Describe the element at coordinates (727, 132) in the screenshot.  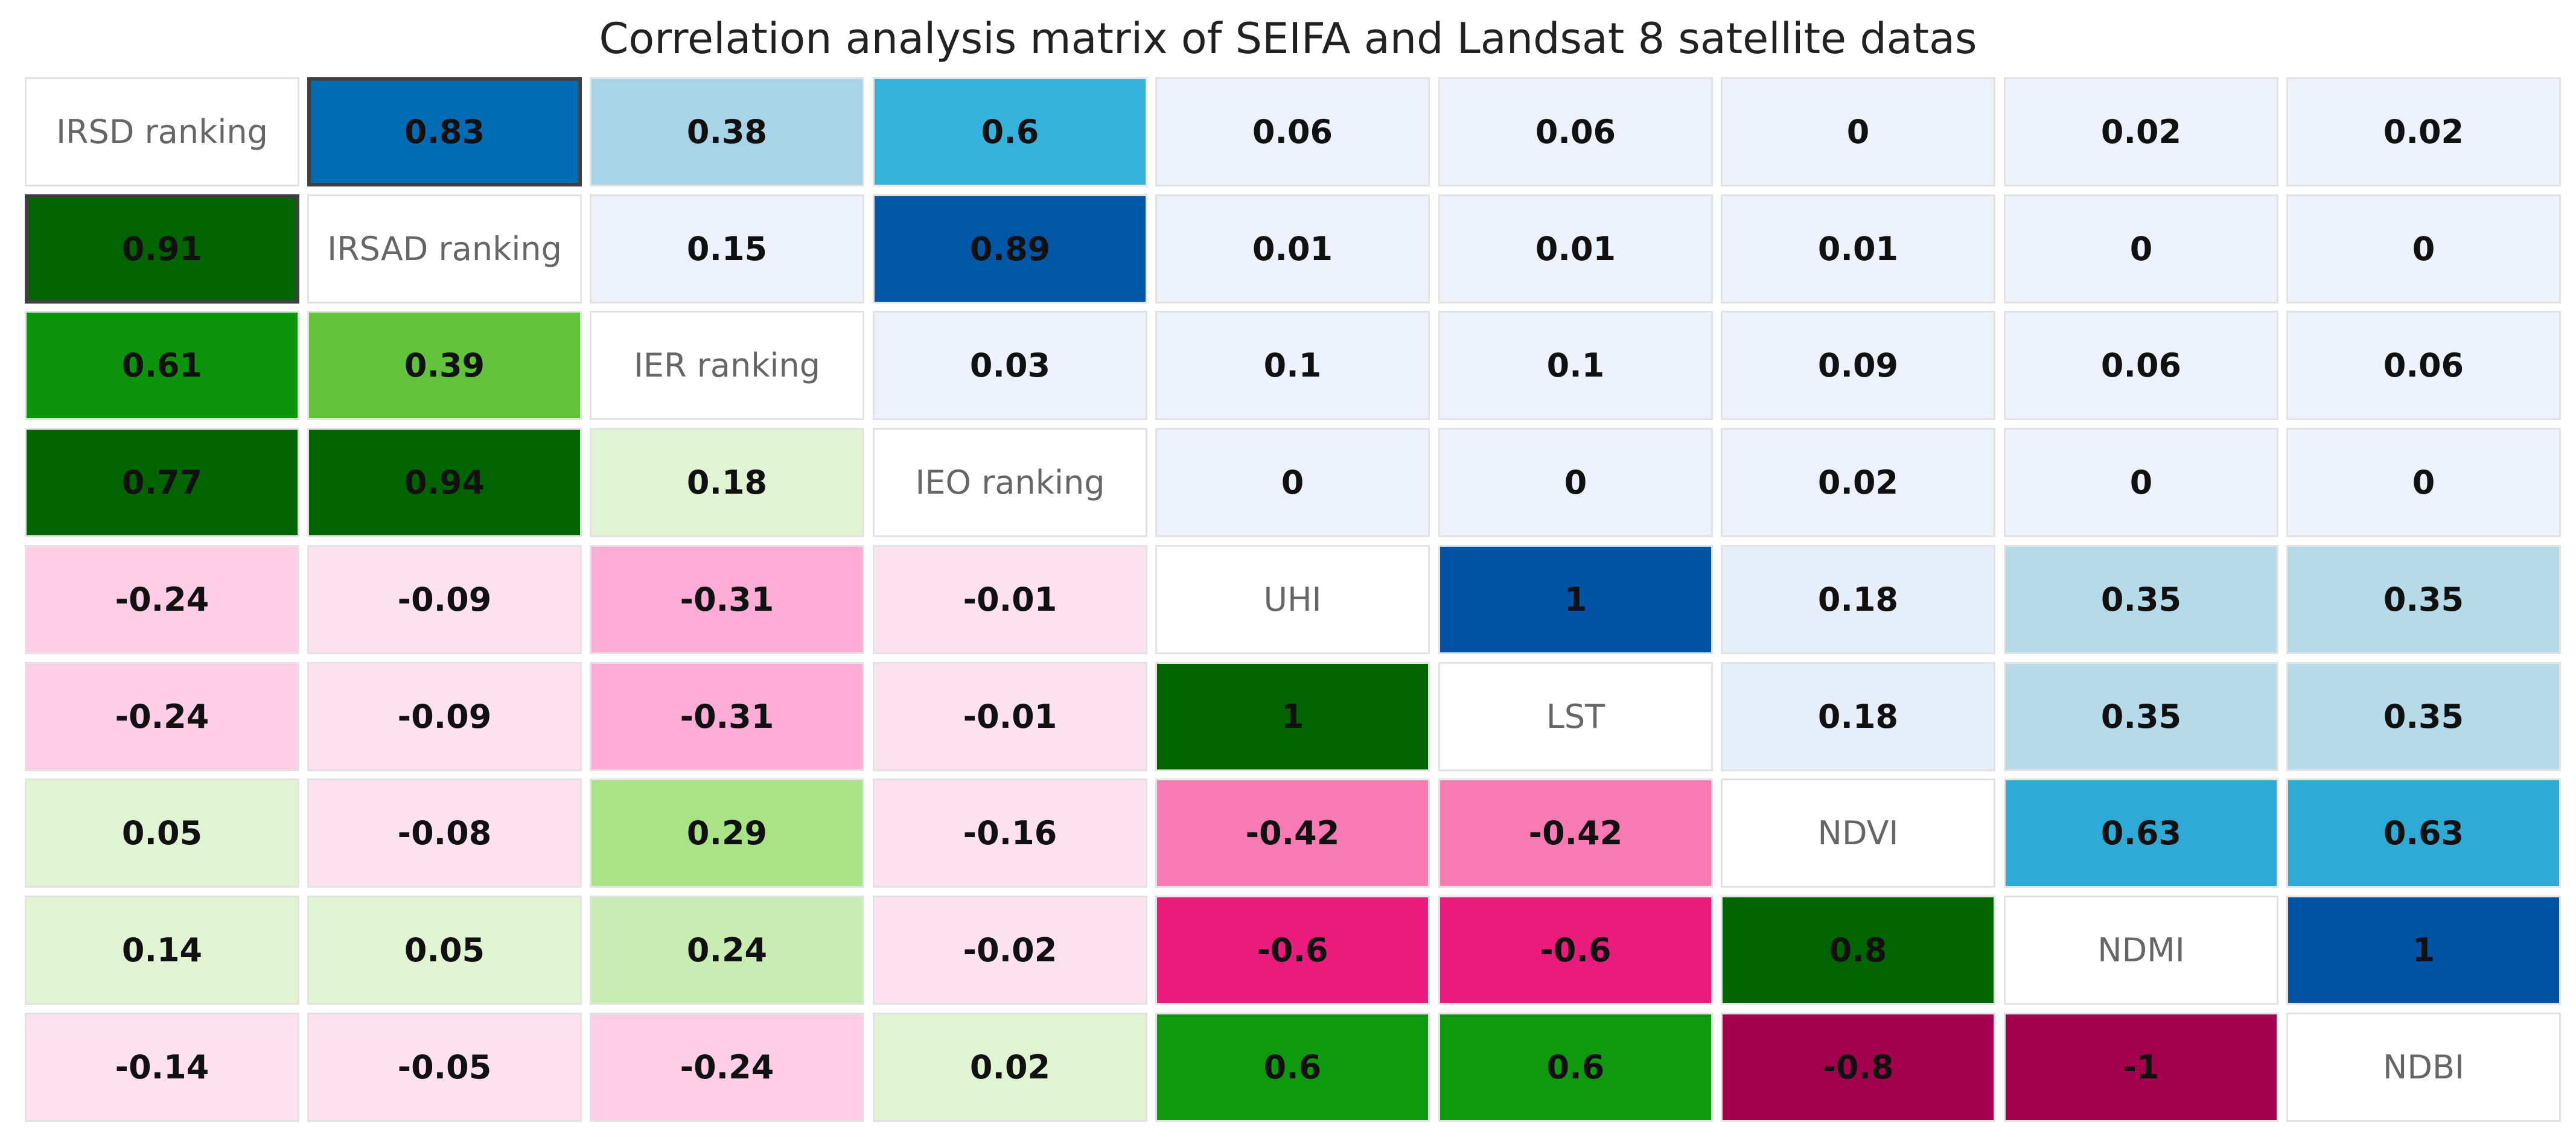
I see `heatmap-cell: 0.38` at that location.